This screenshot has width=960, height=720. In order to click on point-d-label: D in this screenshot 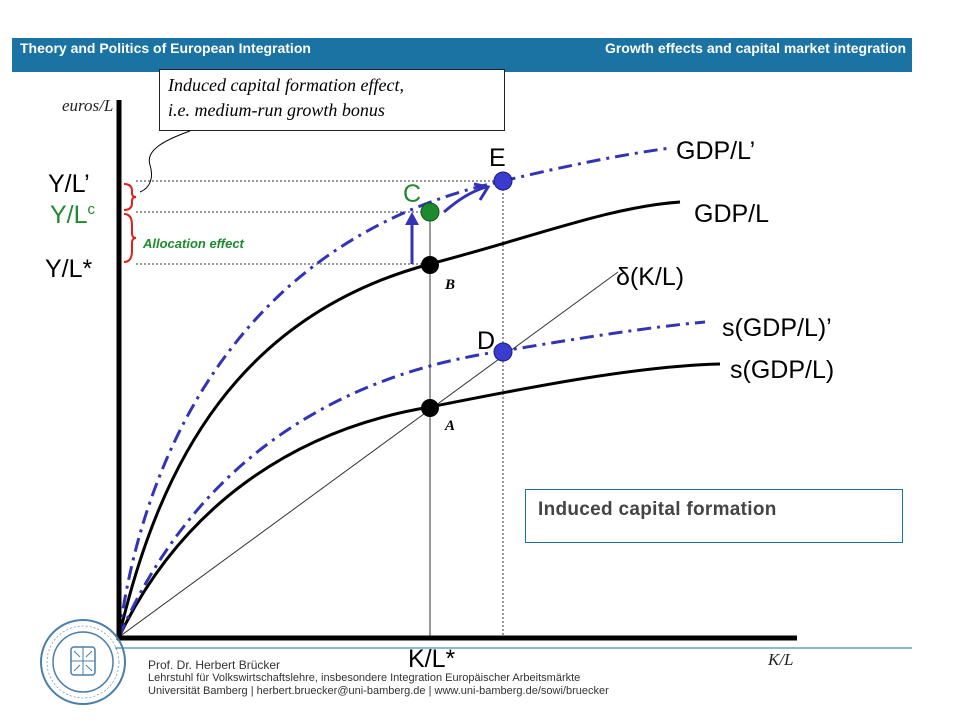, I will do `click(486, 341)`.